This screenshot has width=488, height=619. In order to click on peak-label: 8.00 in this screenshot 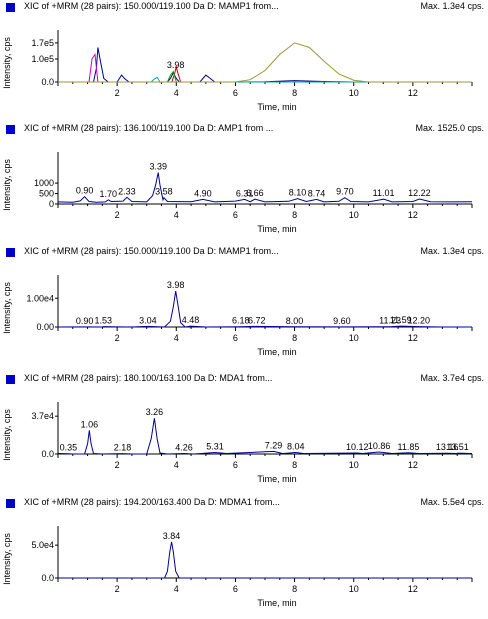, I will do `click(295, 321)`.